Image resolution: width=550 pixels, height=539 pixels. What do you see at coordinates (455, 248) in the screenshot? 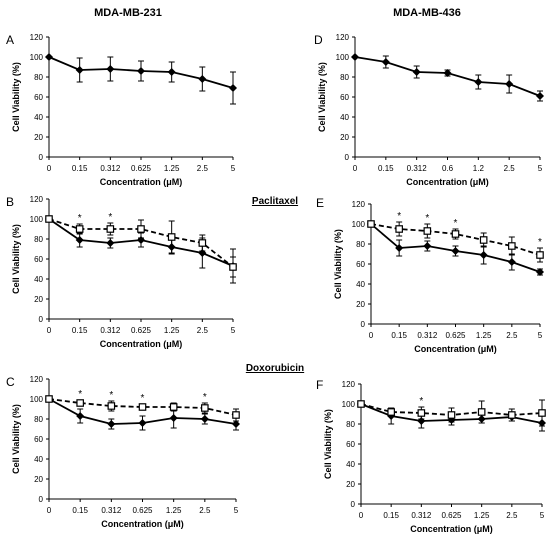
I see `series-solid` at bounding box center [455, 248].